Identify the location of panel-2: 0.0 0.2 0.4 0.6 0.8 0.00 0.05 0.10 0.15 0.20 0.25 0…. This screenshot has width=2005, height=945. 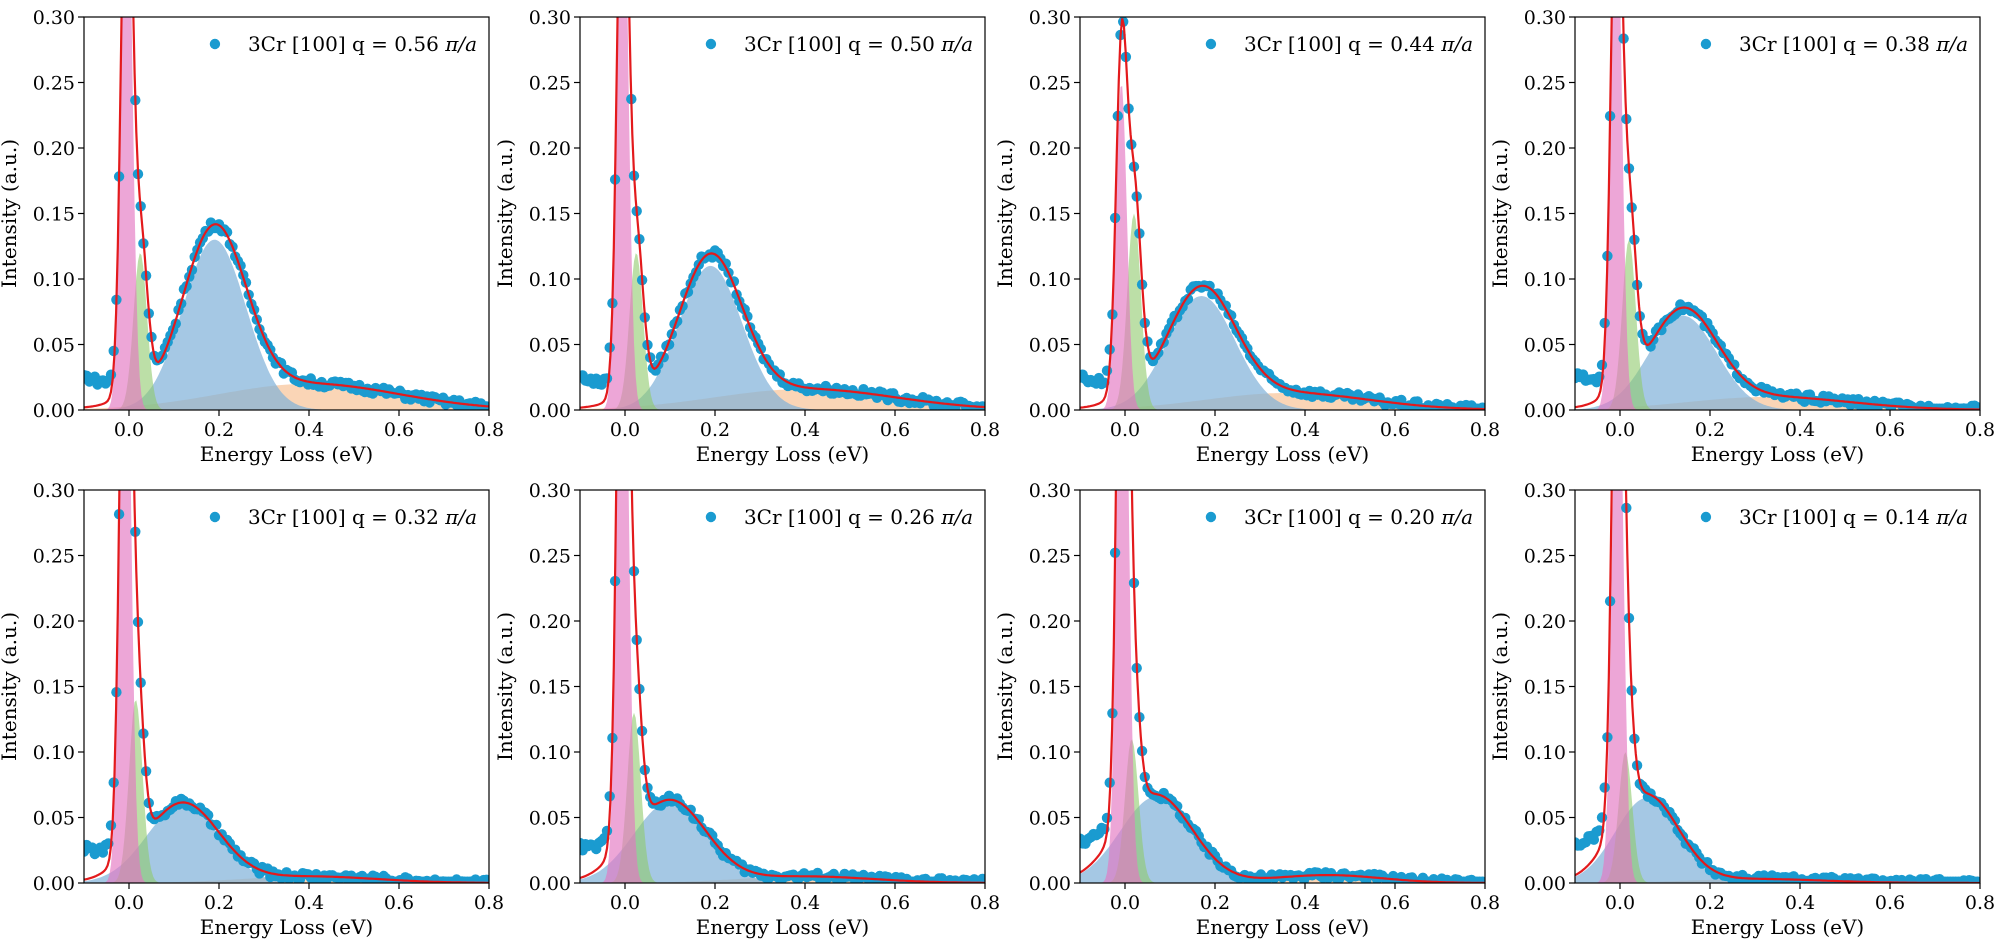
(746, 233).